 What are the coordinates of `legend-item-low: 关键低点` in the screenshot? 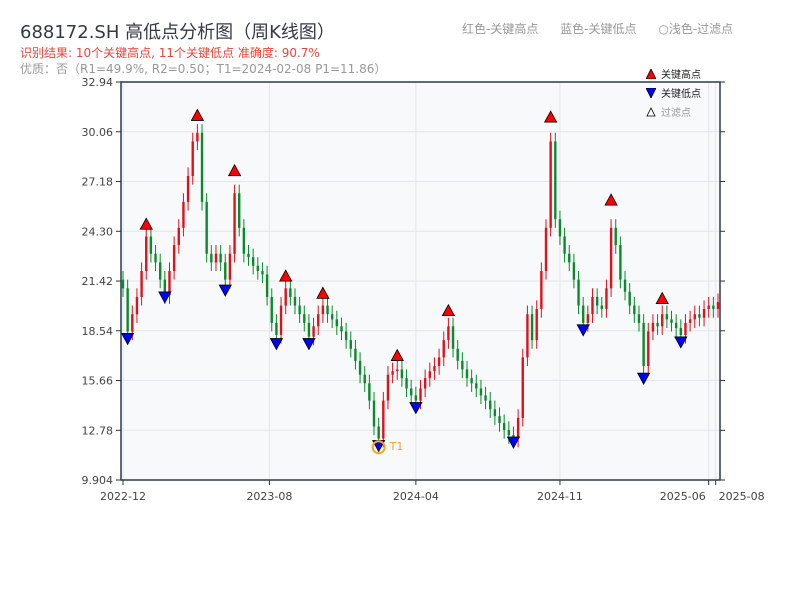 It's located at (673, 92).